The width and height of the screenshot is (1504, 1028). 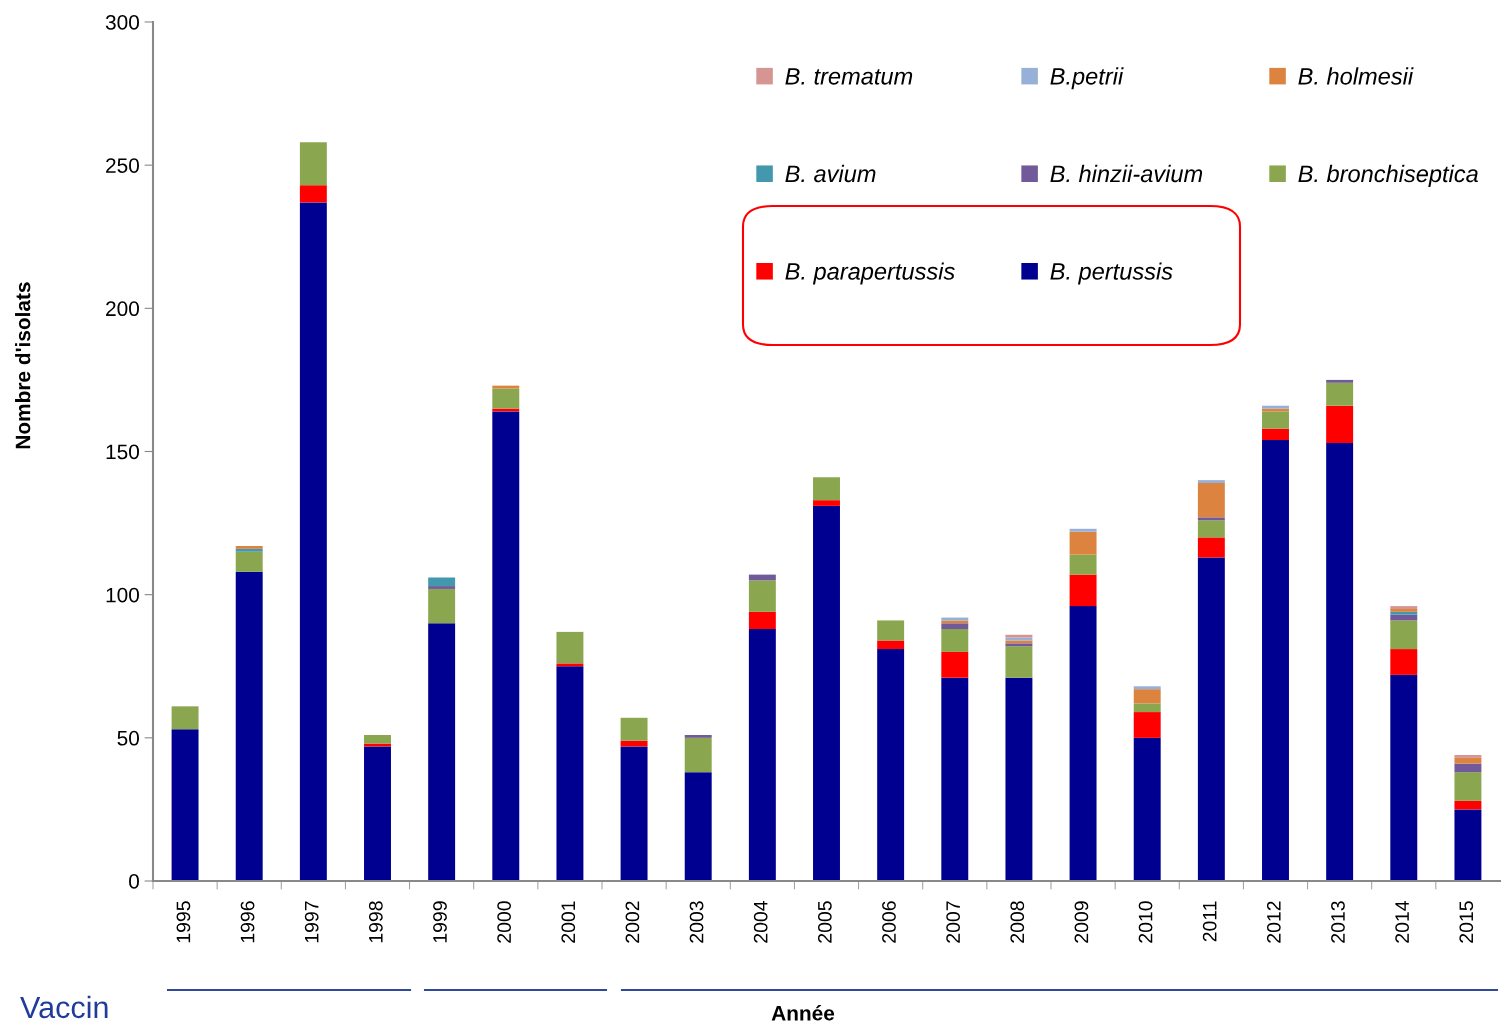 I want to click on legend-label: B. holmesii, so click(x=1356, y=76).